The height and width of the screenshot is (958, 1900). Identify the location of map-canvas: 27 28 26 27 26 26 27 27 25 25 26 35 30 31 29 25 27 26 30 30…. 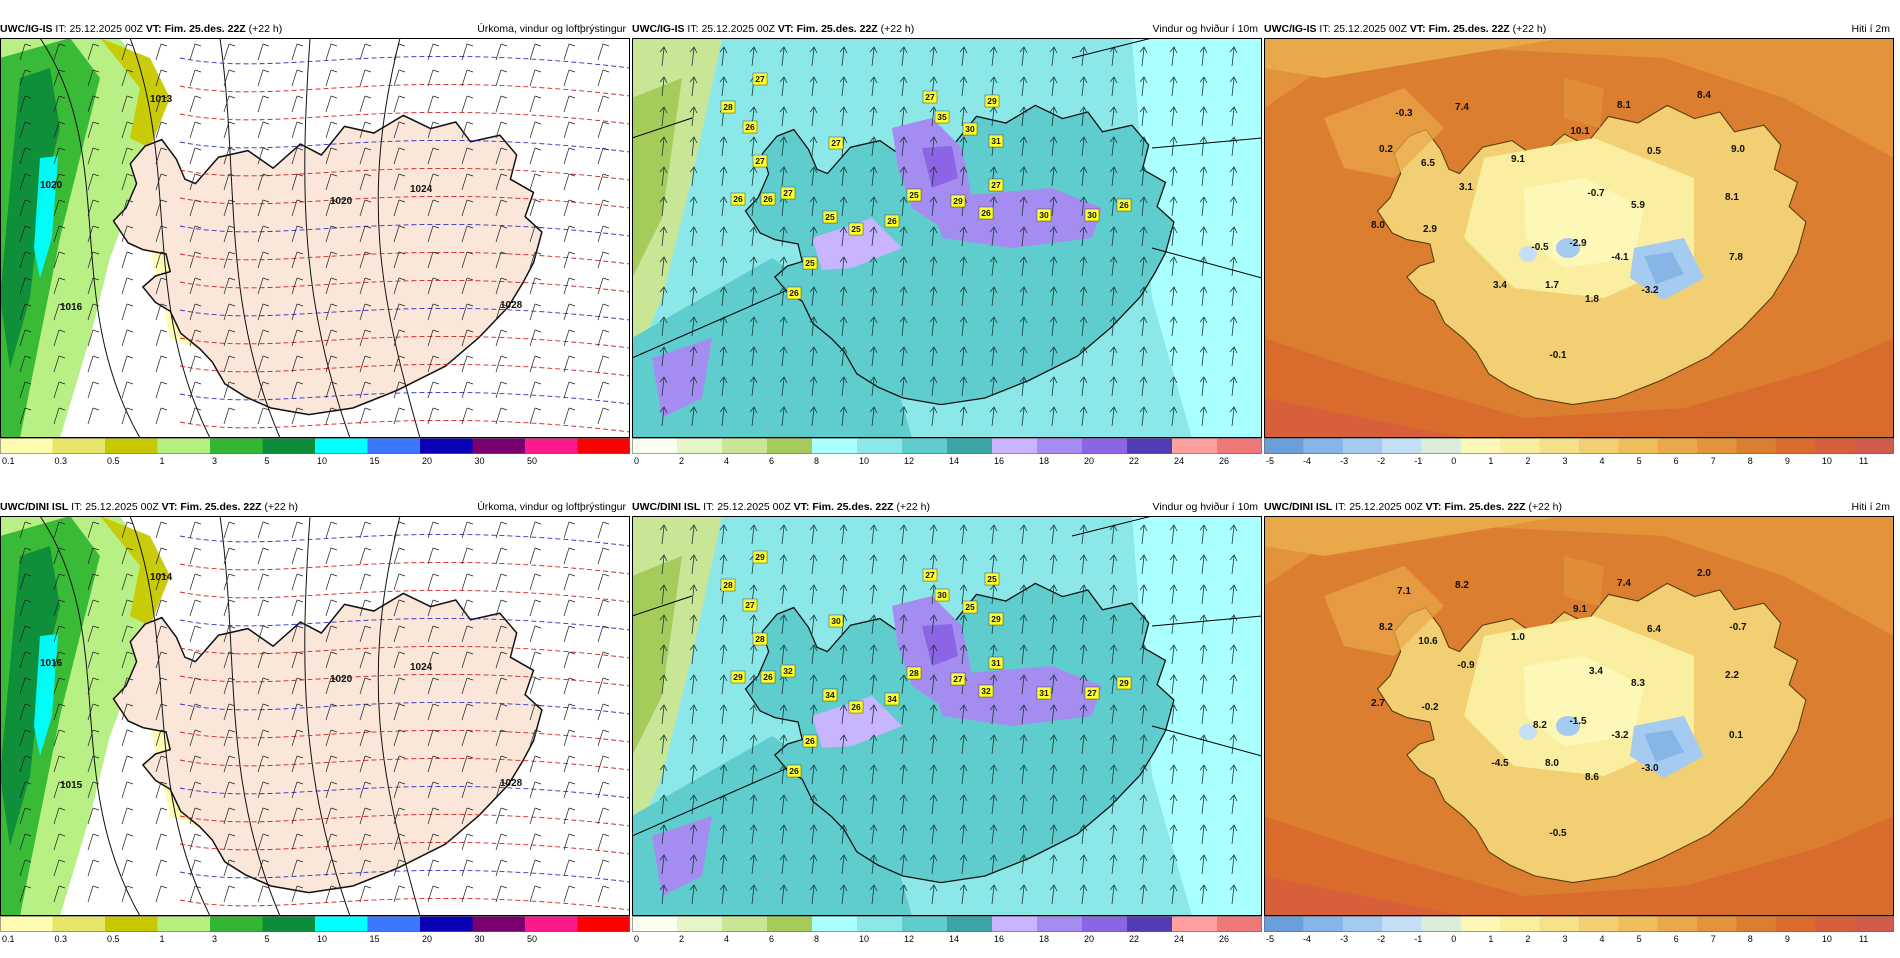
(947, 238).